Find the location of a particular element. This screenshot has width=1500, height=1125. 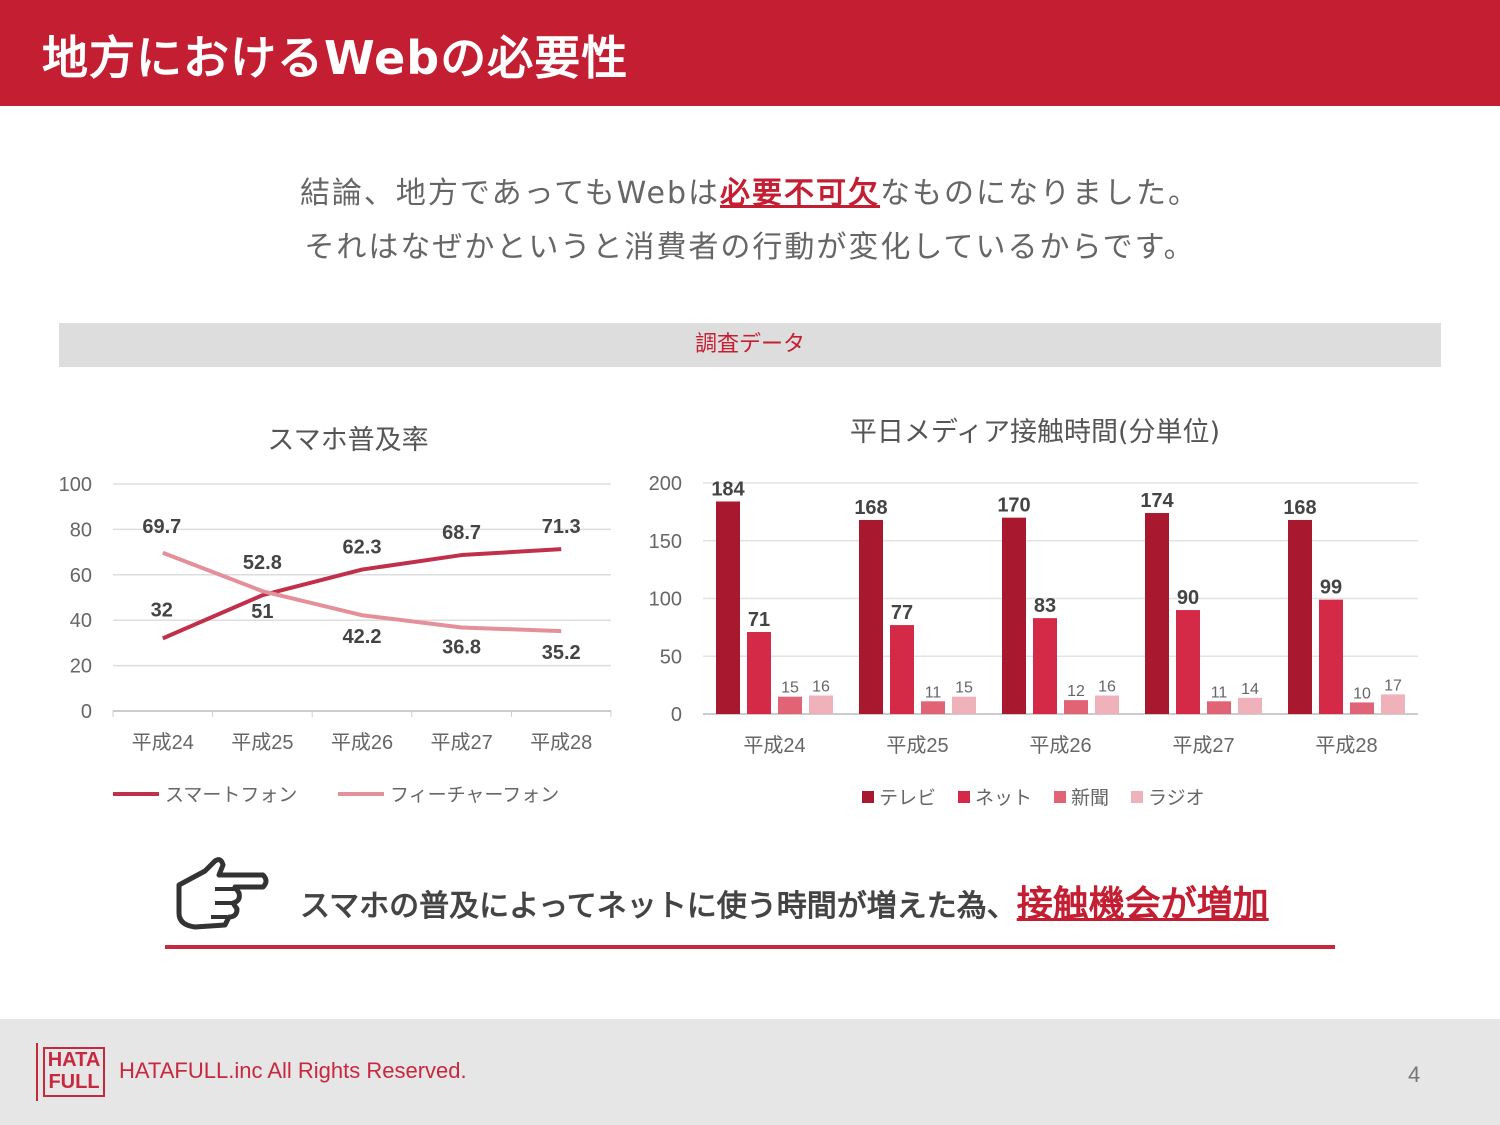

y-tick-label: 0 is located at coordinates (86, 712).